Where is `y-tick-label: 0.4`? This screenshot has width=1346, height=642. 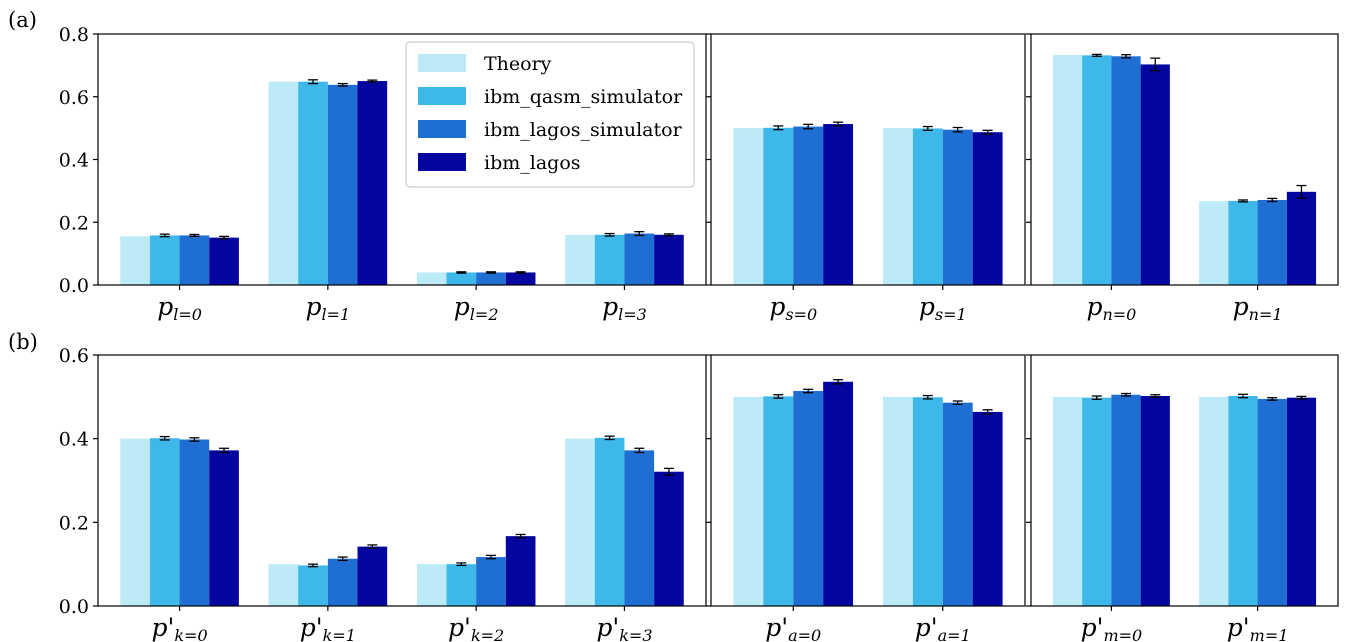 y-tick-label: 0.4 is located at coordinates (74, 161).